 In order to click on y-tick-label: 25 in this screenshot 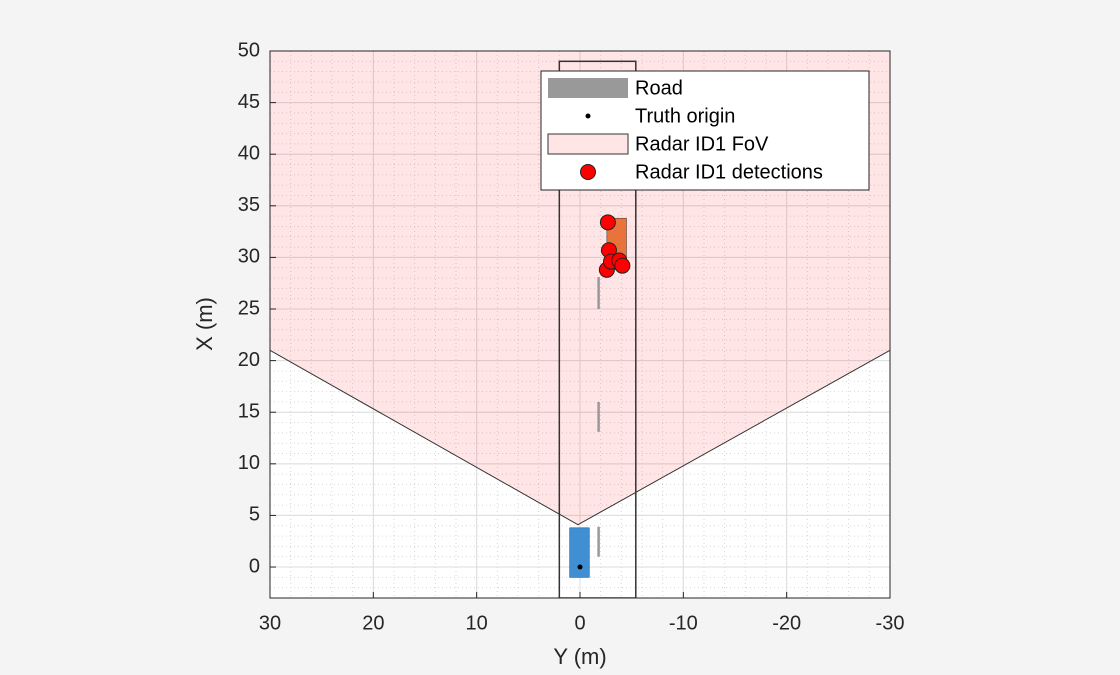, I will do `click(249, 308)`.